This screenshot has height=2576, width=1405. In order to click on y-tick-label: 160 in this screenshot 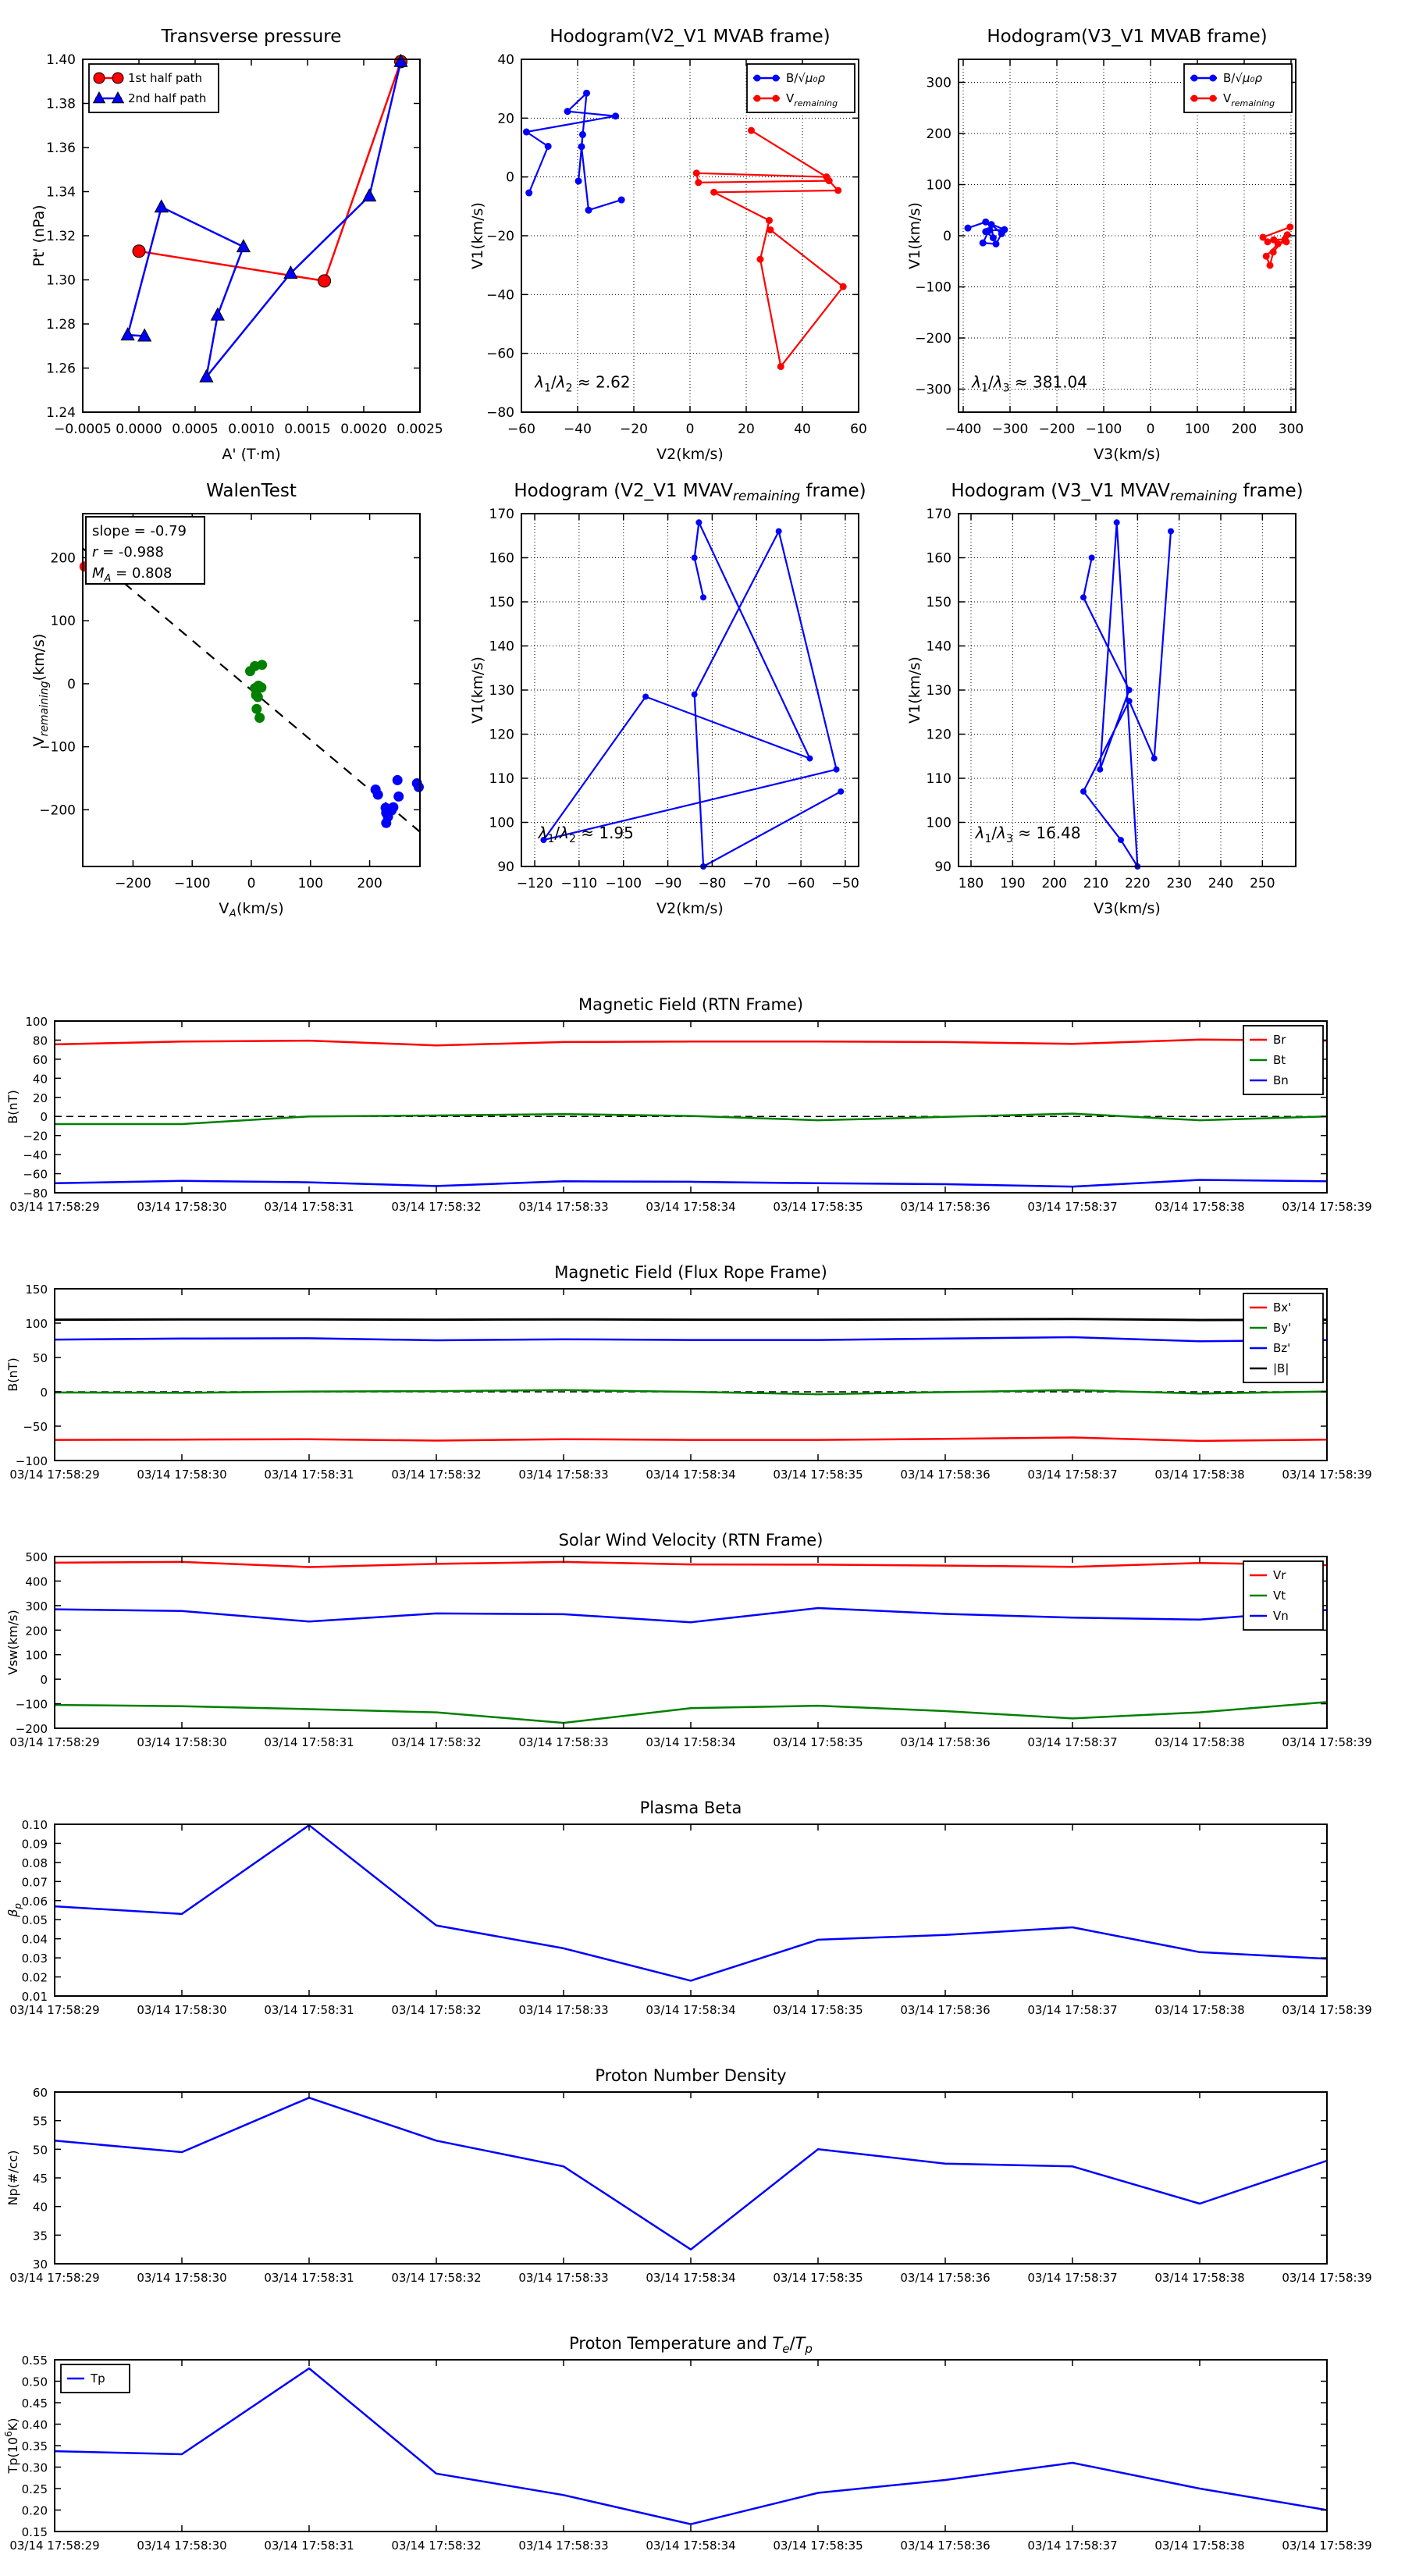, I will do `click(502, 559)`.